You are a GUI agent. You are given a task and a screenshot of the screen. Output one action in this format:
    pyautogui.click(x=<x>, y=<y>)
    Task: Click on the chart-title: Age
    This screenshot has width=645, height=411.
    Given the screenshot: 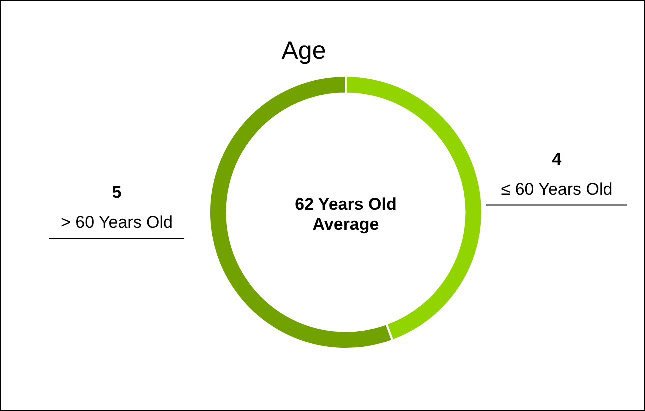 What is the action you would take?
    pyautogui.click(x=304, y=51)
    